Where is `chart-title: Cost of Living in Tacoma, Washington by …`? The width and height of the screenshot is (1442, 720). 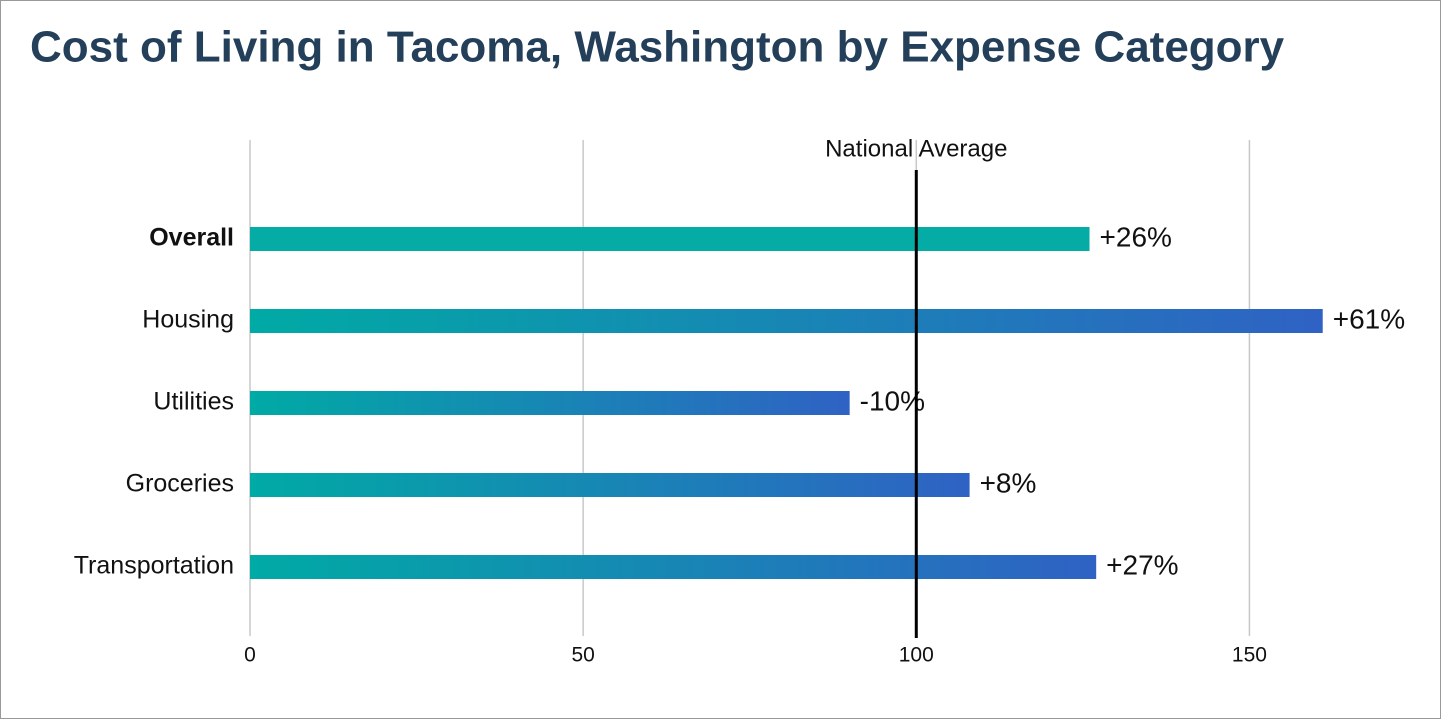 chart-title: Cost of Living in Tacoma, Washington by … is located at coordinates (657, 47).